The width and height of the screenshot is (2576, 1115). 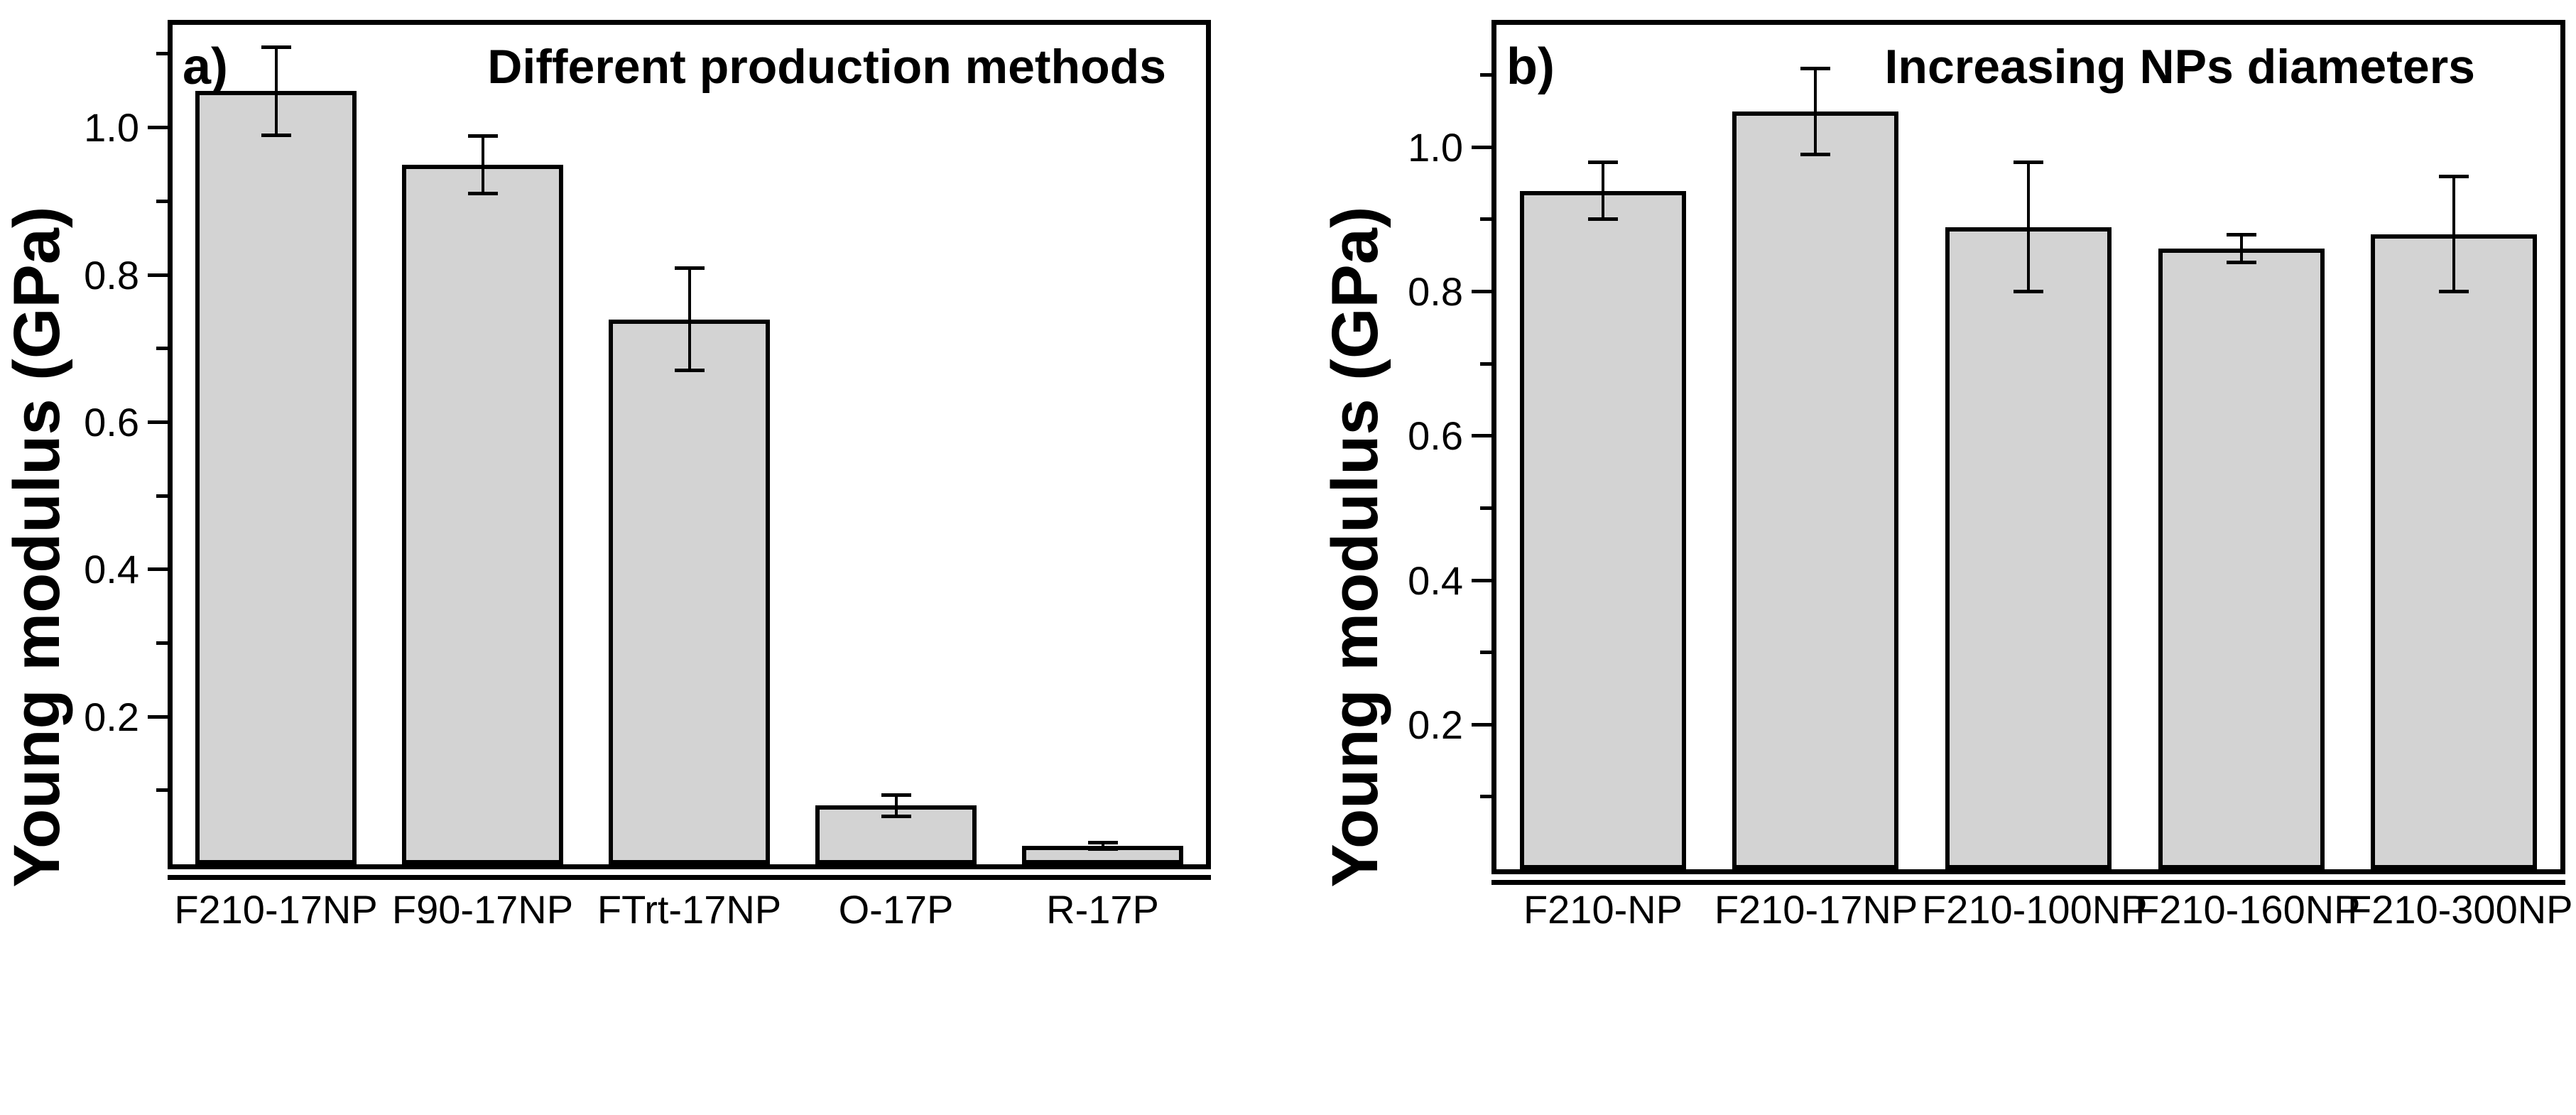 I want to click on x-tick-label: FTrt-17NP, so click(x=690, y=909).